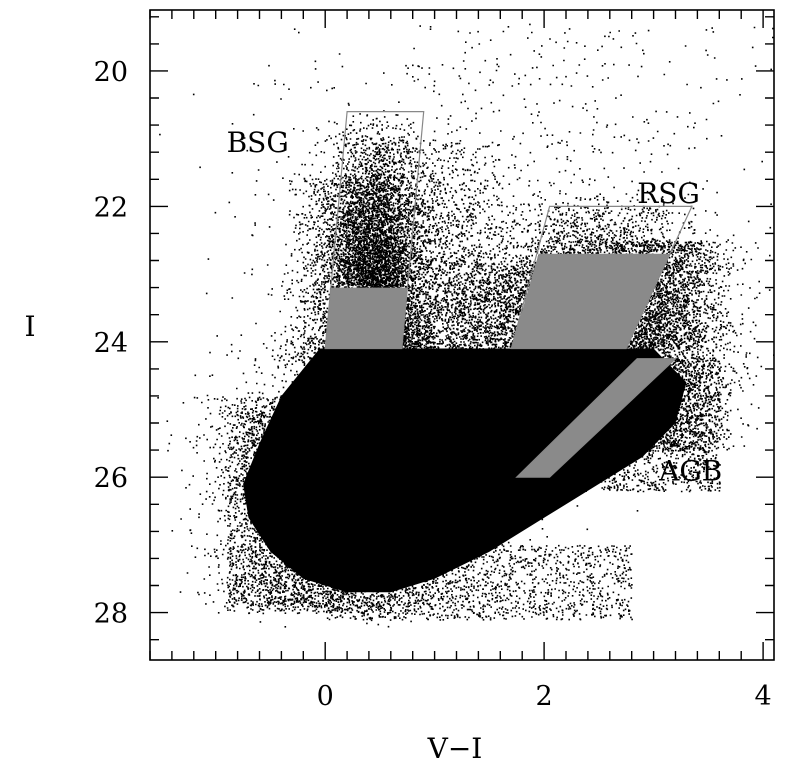 This screenshot has height=769, width=790. Describe the element at coordinates (111, 207) in the screenshot. I see `y-tick-label: 22` at that location.